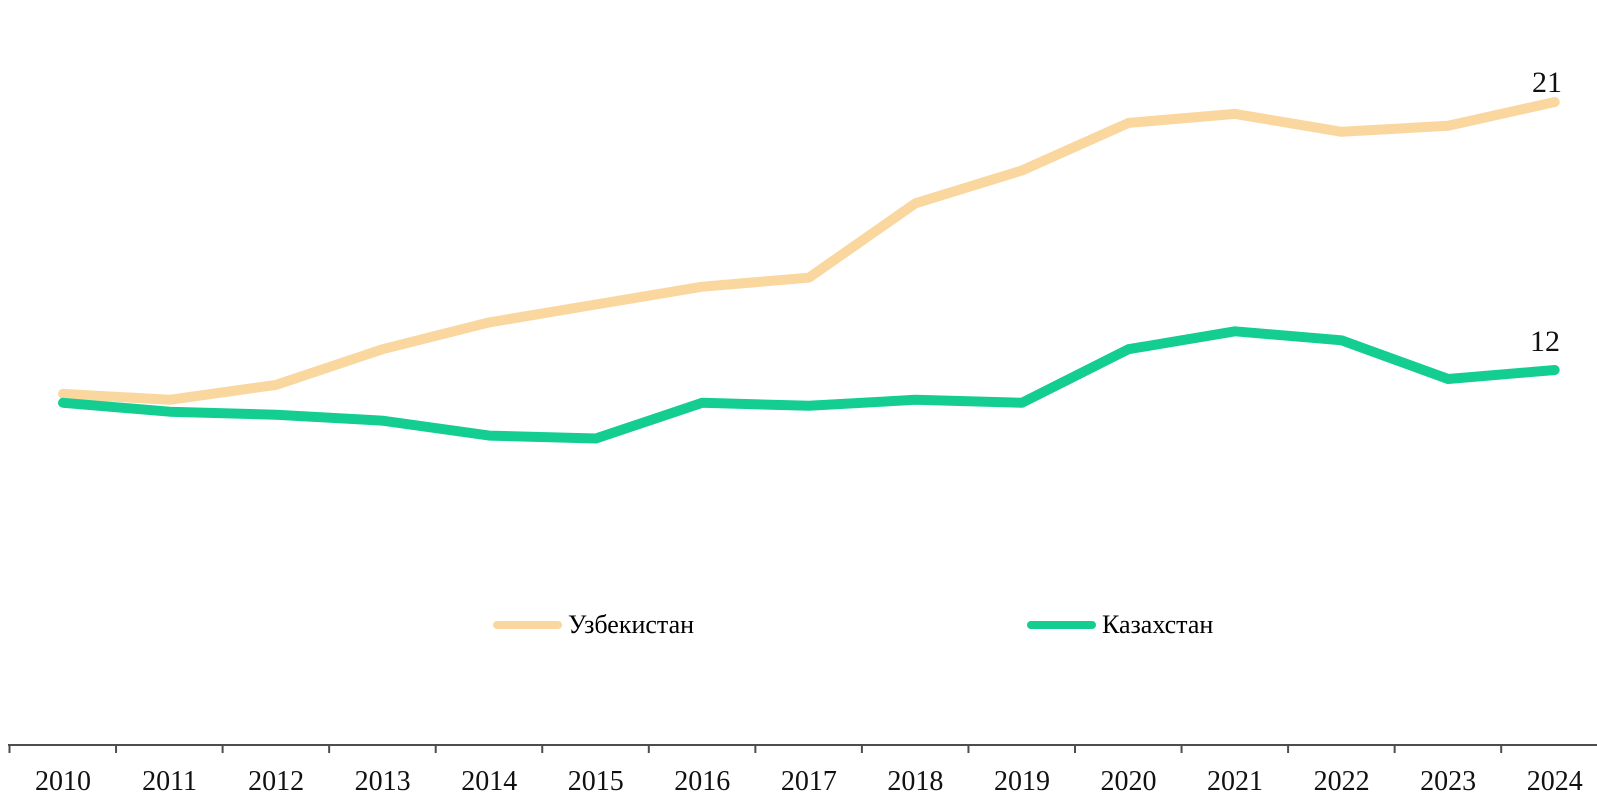  Describe the element at coordinates (1235, 781) in the screenshot. I see `x-axis-label-2021: 2021` at that location.